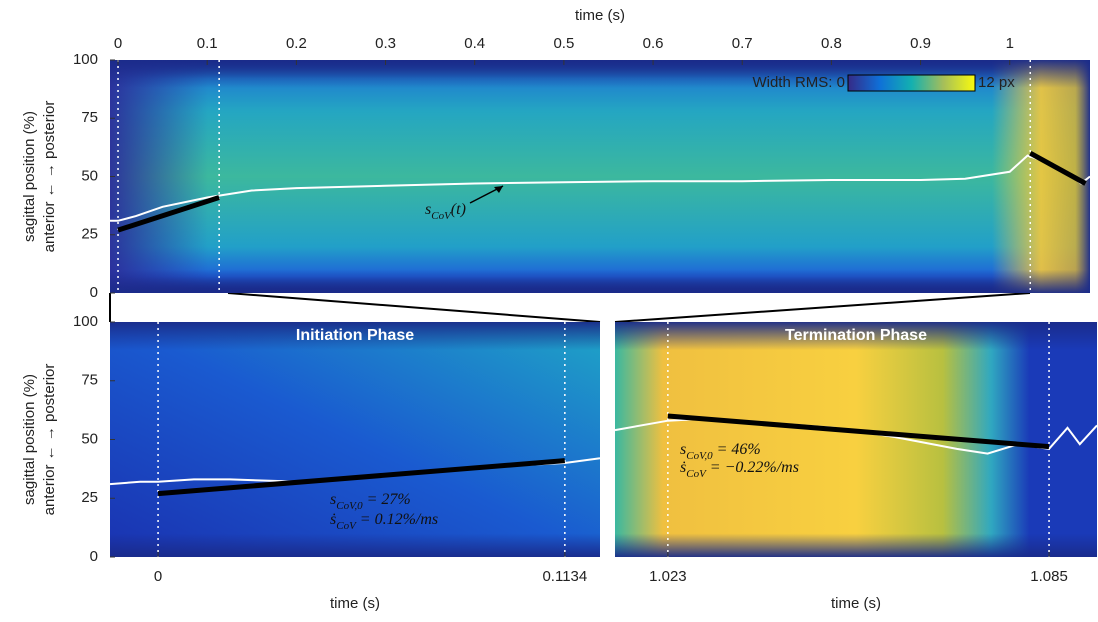 The width and height of the screenshot is (1098, 622). Describe the element at coordinates (737, 449) in the screenshot. I see `annotation-text: = 46%` at that location.